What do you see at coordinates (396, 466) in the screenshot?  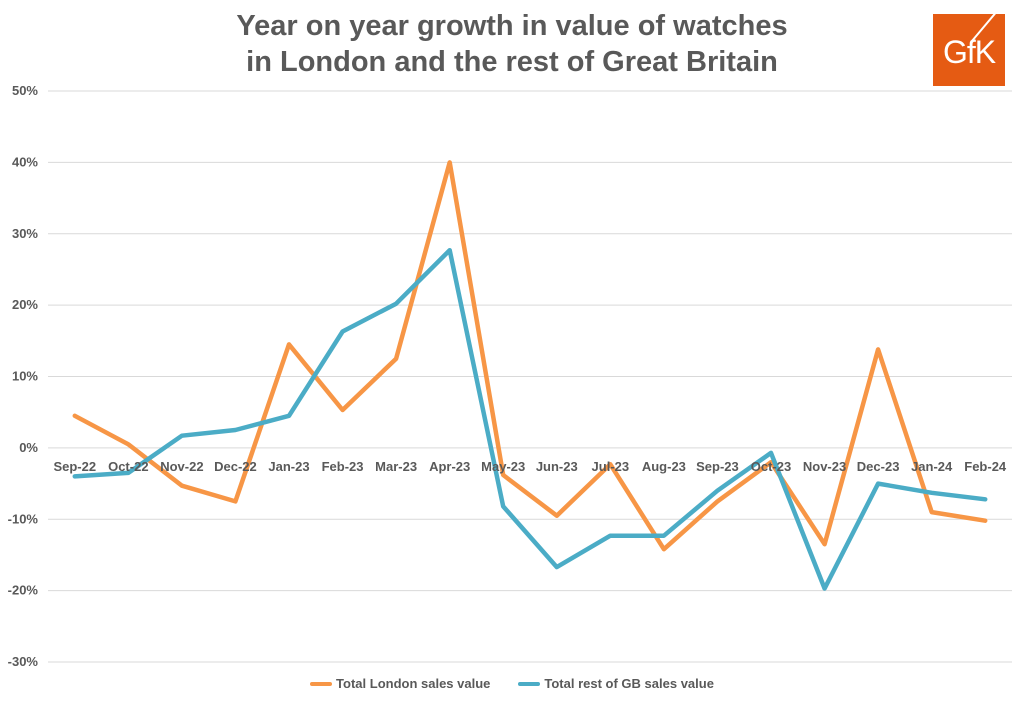 I see `x-tick-label: Mar-23` at bounding box center [396, 466].